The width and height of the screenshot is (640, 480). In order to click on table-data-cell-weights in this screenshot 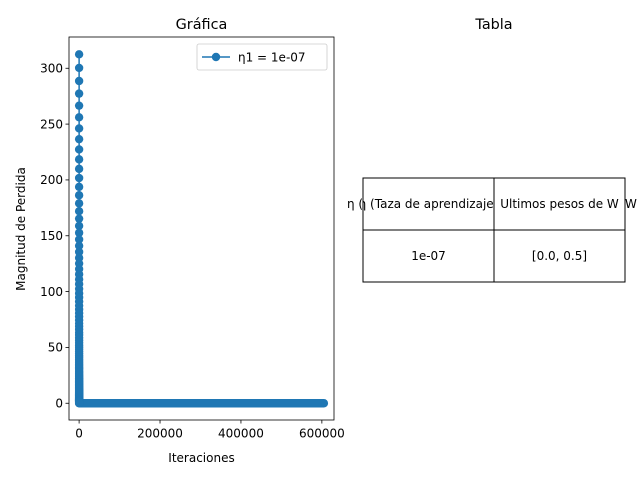, I will do `click(559, 256)`.